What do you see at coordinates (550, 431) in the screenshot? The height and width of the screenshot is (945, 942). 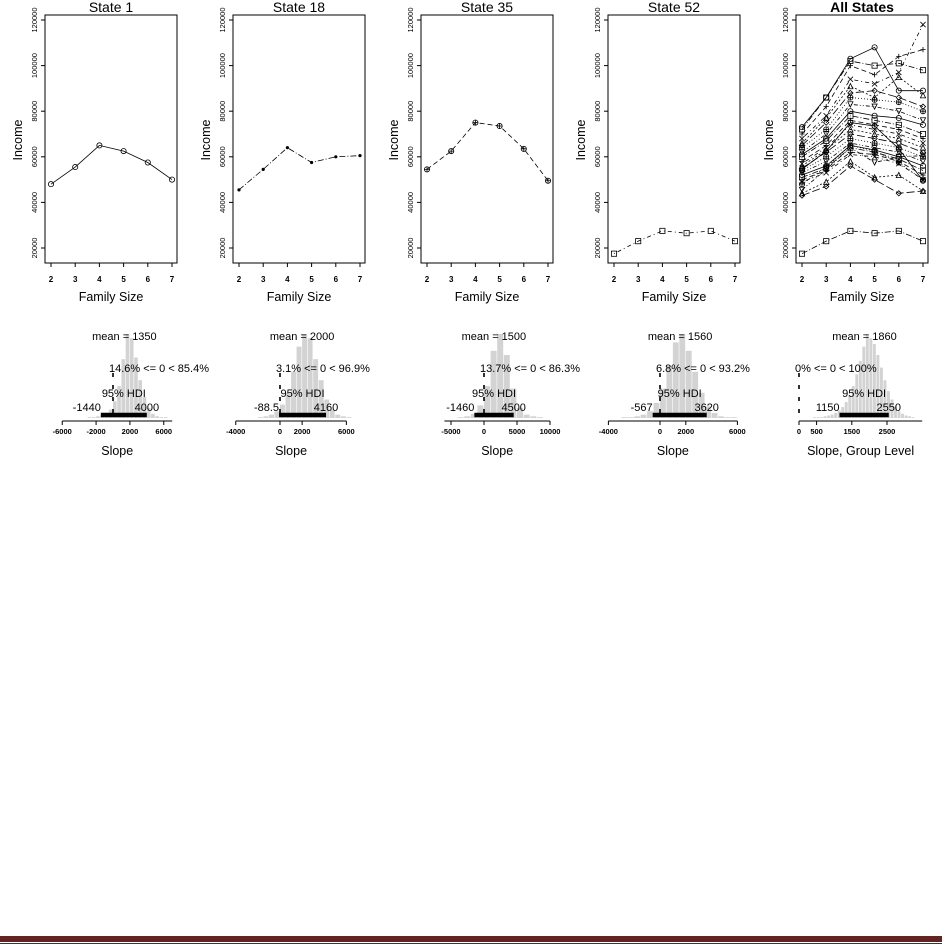 I see `x-tick-label: 10000` at bounding box center [550, 431].